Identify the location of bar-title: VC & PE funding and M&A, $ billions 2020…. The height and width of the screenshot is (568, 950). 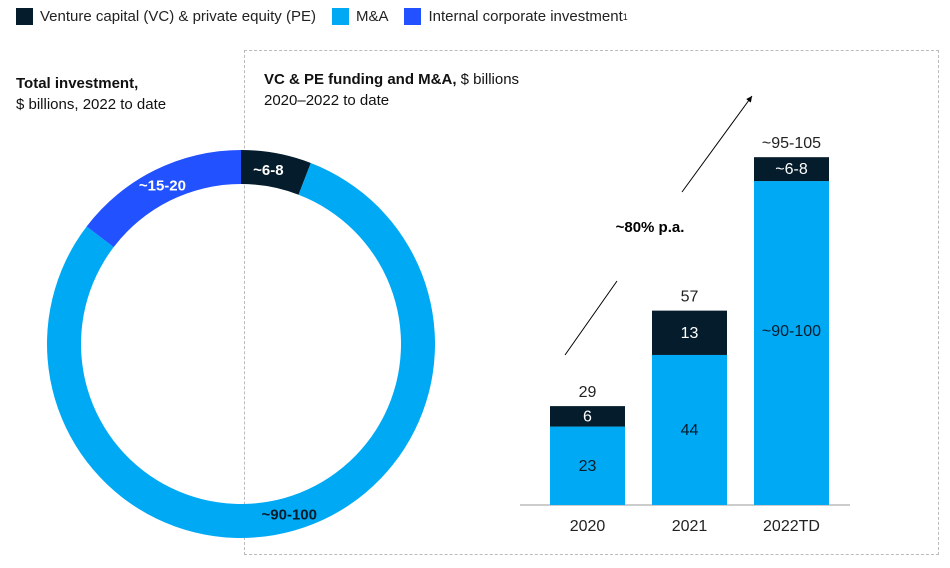
(391, 90).